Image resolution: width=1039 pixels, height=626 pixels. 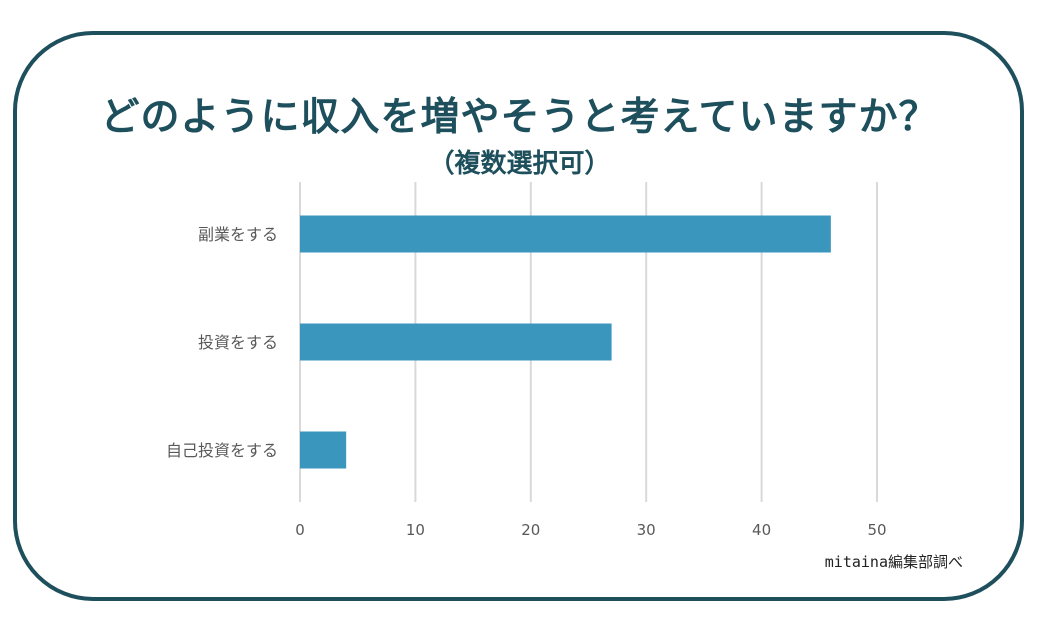 I want to click on category-label: 副業をする, so click(x=238, y=234).